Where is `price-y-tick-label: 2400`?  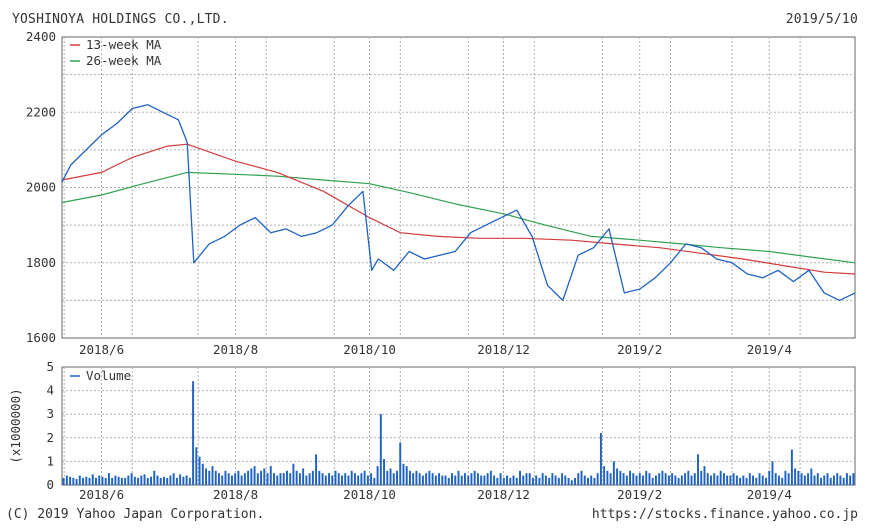 price-y-tick-label: 2400 is located at coordinates (41, 36).